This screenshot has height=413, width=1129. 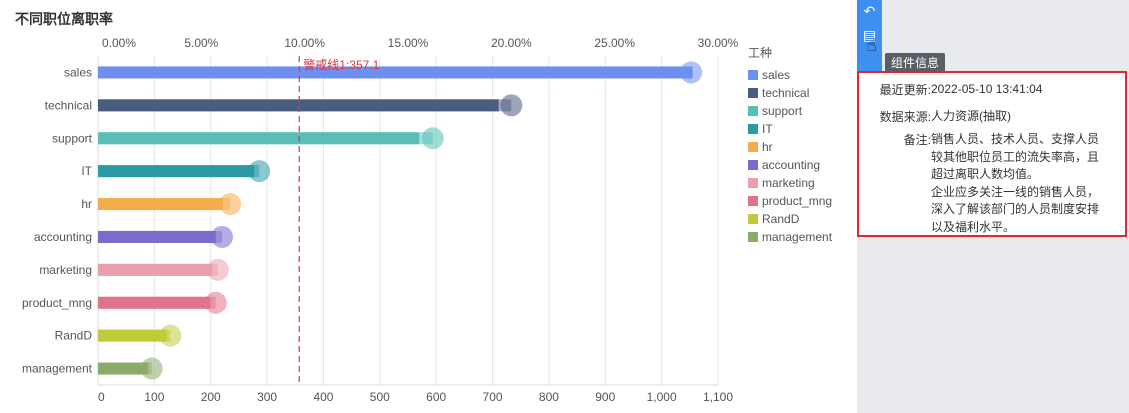 I want to click on legend-item: sales, so click(x=790, y=75).